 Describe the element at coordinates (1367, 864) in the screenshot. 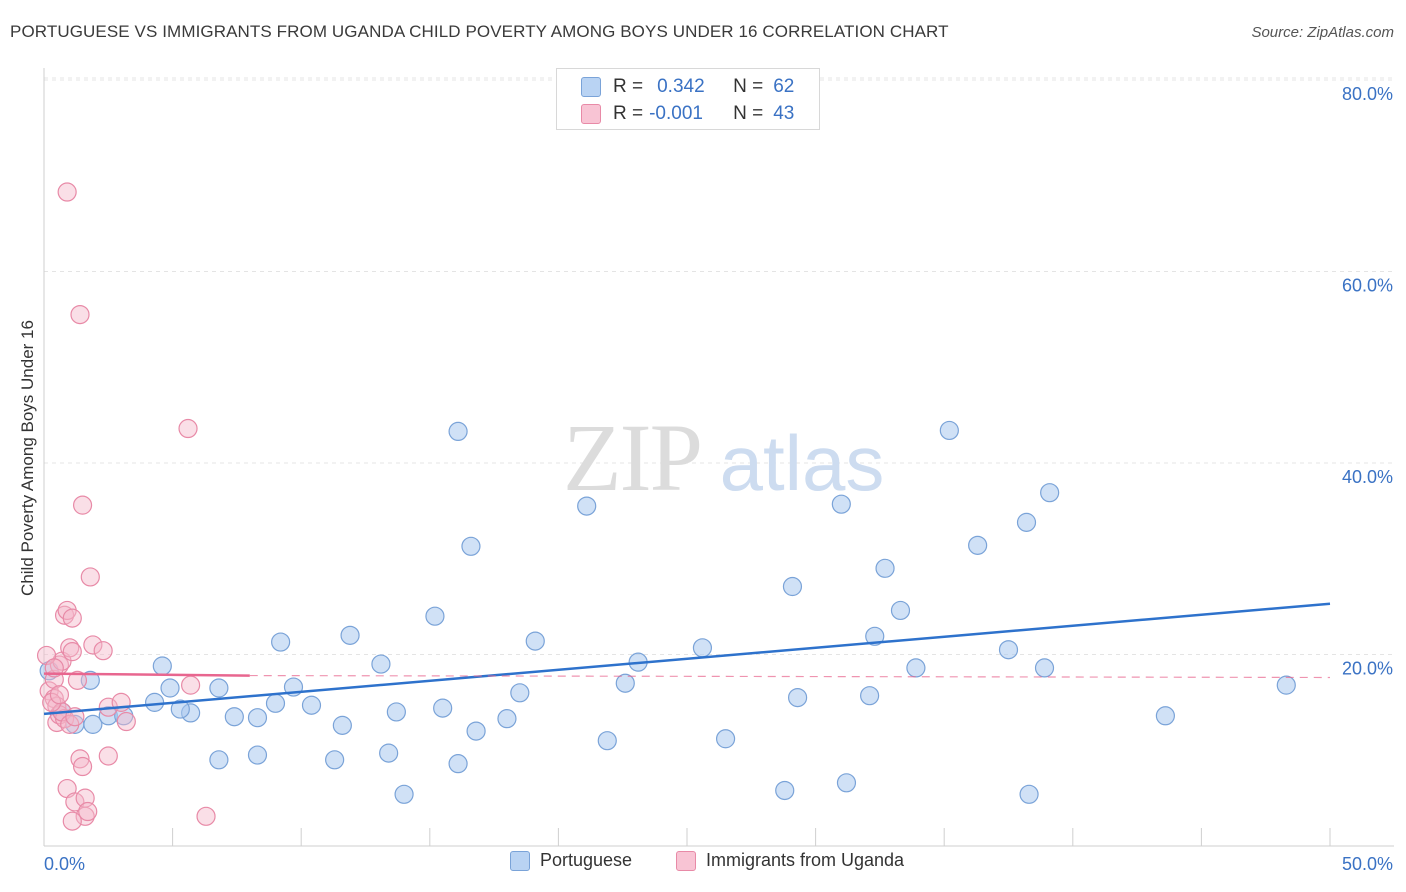

I see `x-tick-label: 50.0%` at that location.